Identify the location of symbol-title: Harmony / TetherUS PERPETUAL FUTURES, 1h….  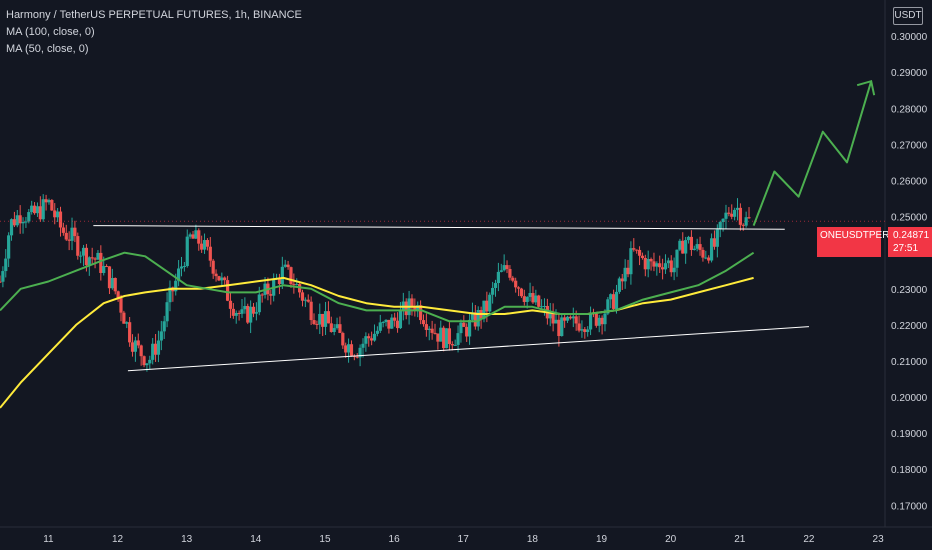
(154, 15).